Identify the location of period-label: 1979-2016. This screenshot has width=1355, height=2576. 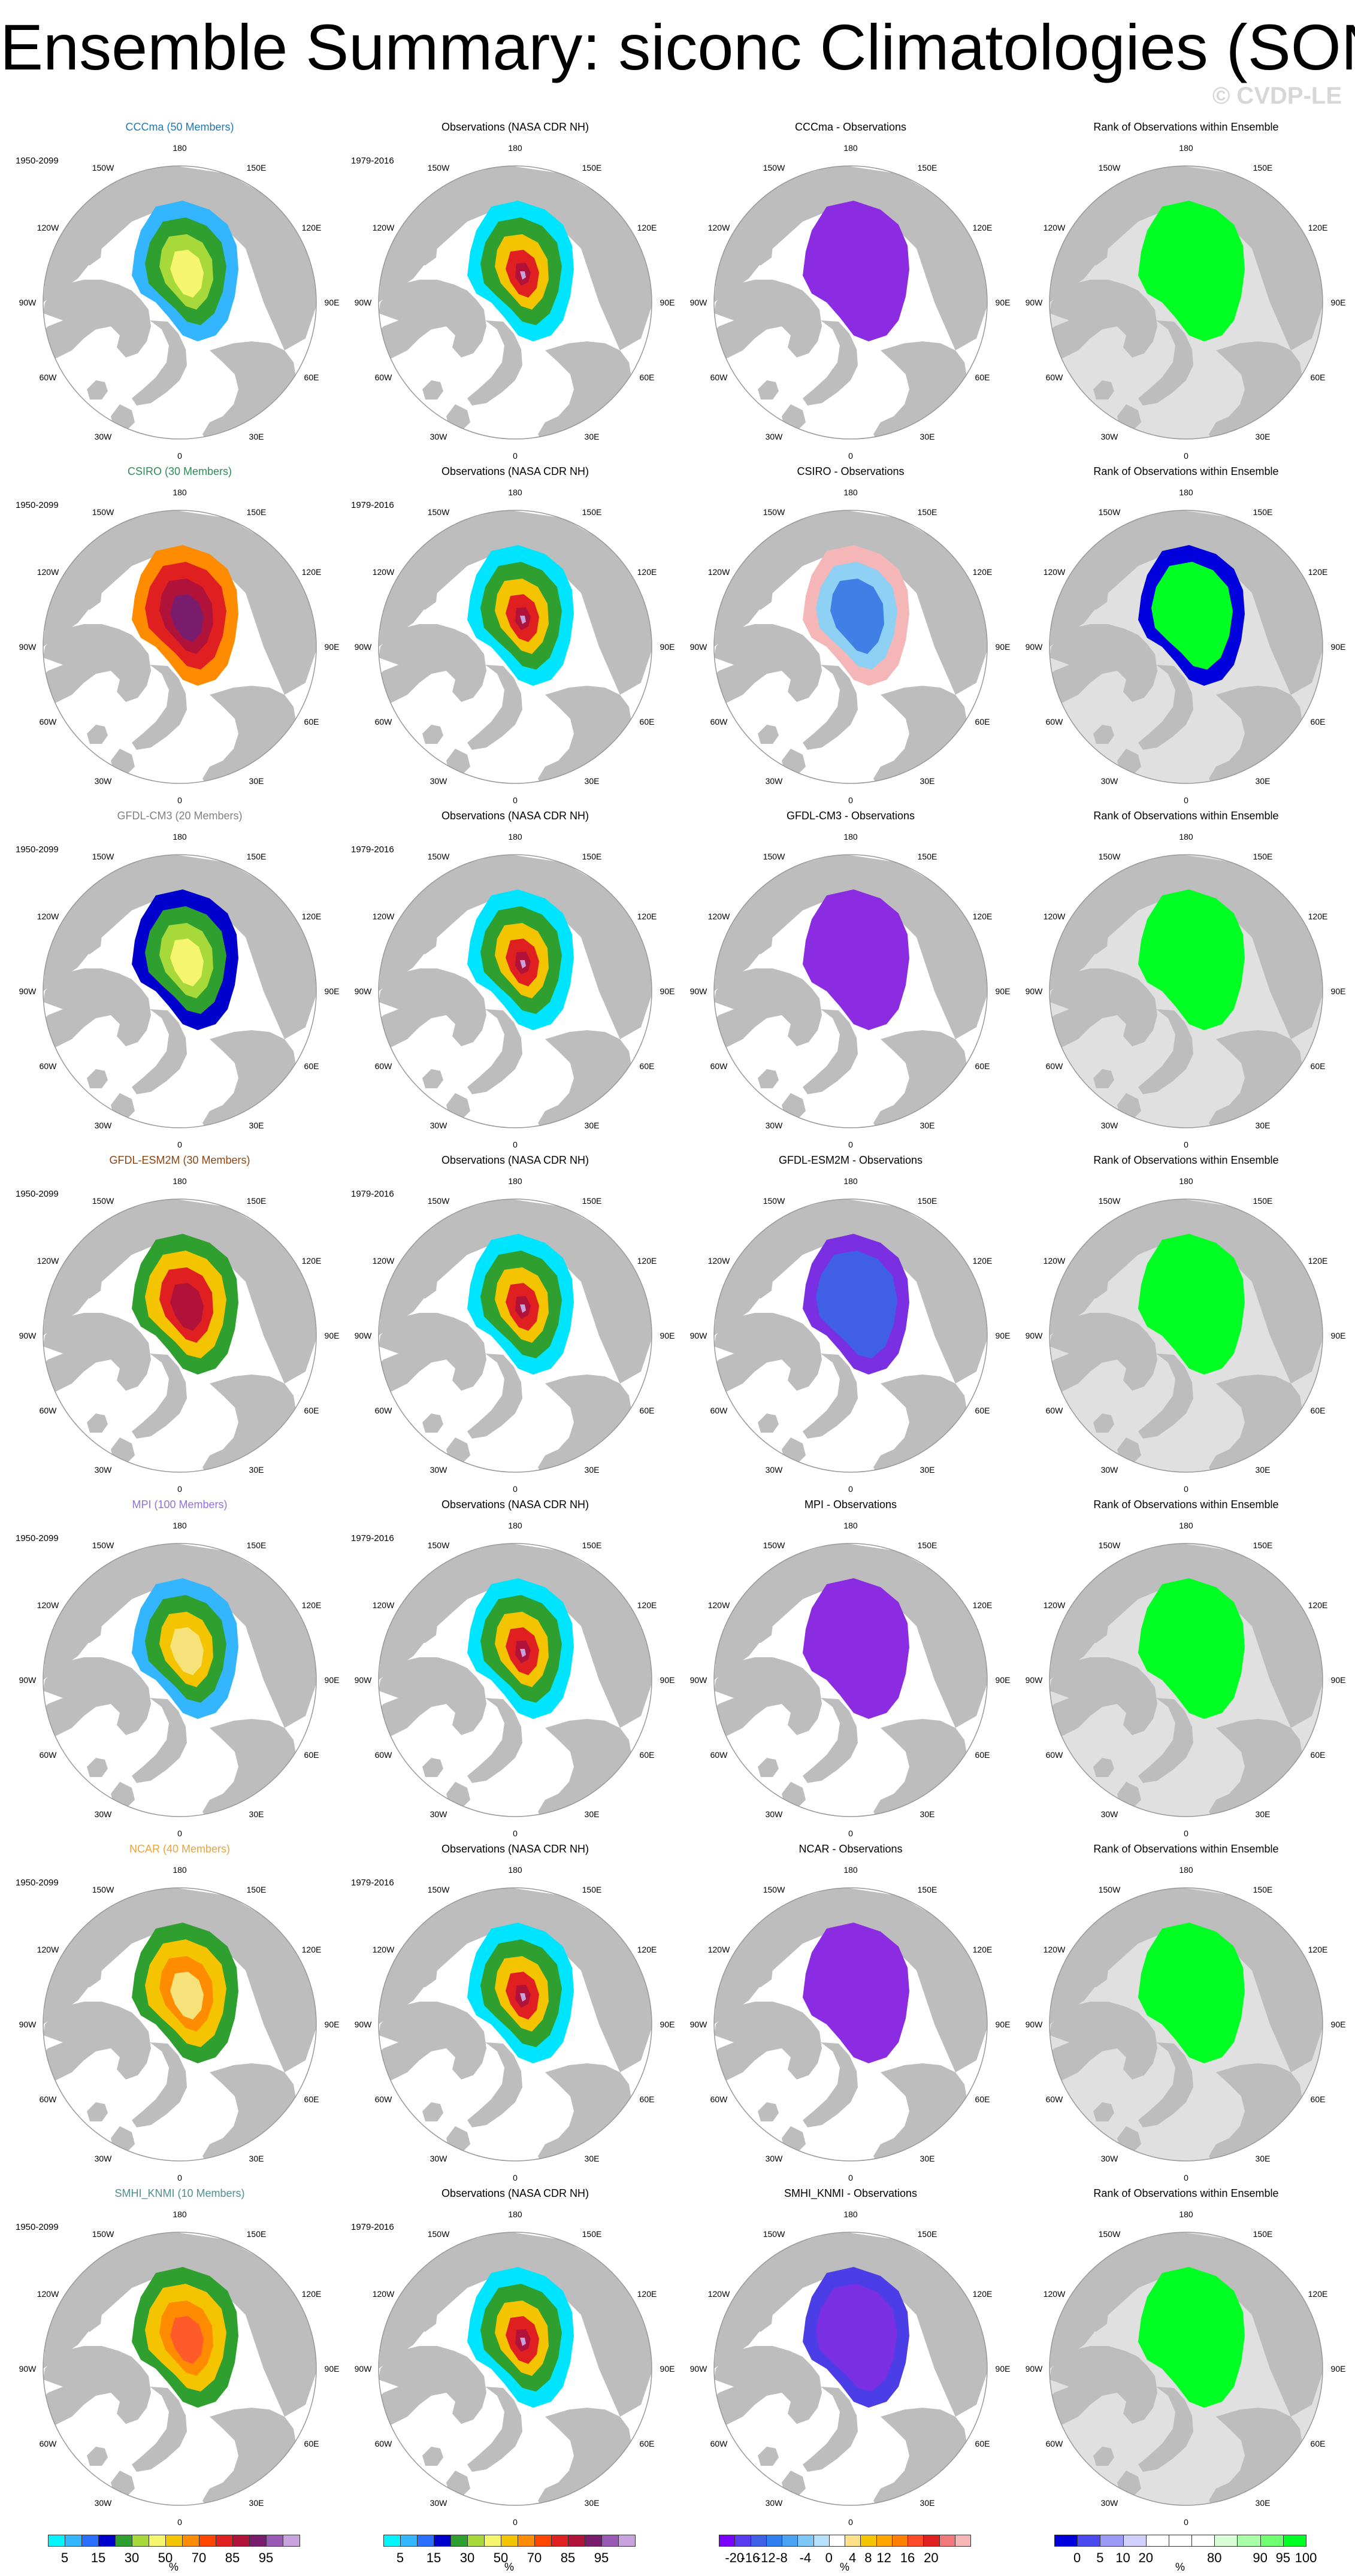
(372, 2227).